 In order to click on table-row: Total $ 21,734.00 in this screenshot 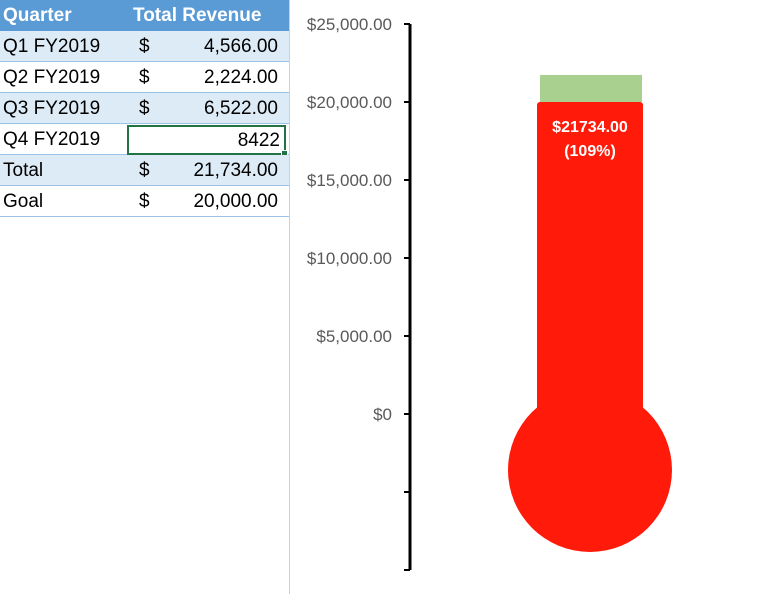, I will do `click(144, 170)`.